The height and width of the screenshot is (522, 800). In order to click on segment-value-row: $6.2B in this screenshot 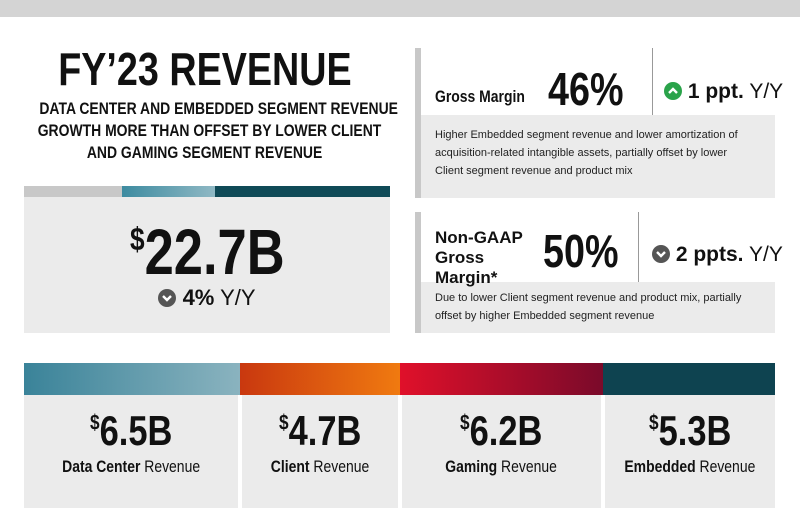, I will do `click(501, 431)`.